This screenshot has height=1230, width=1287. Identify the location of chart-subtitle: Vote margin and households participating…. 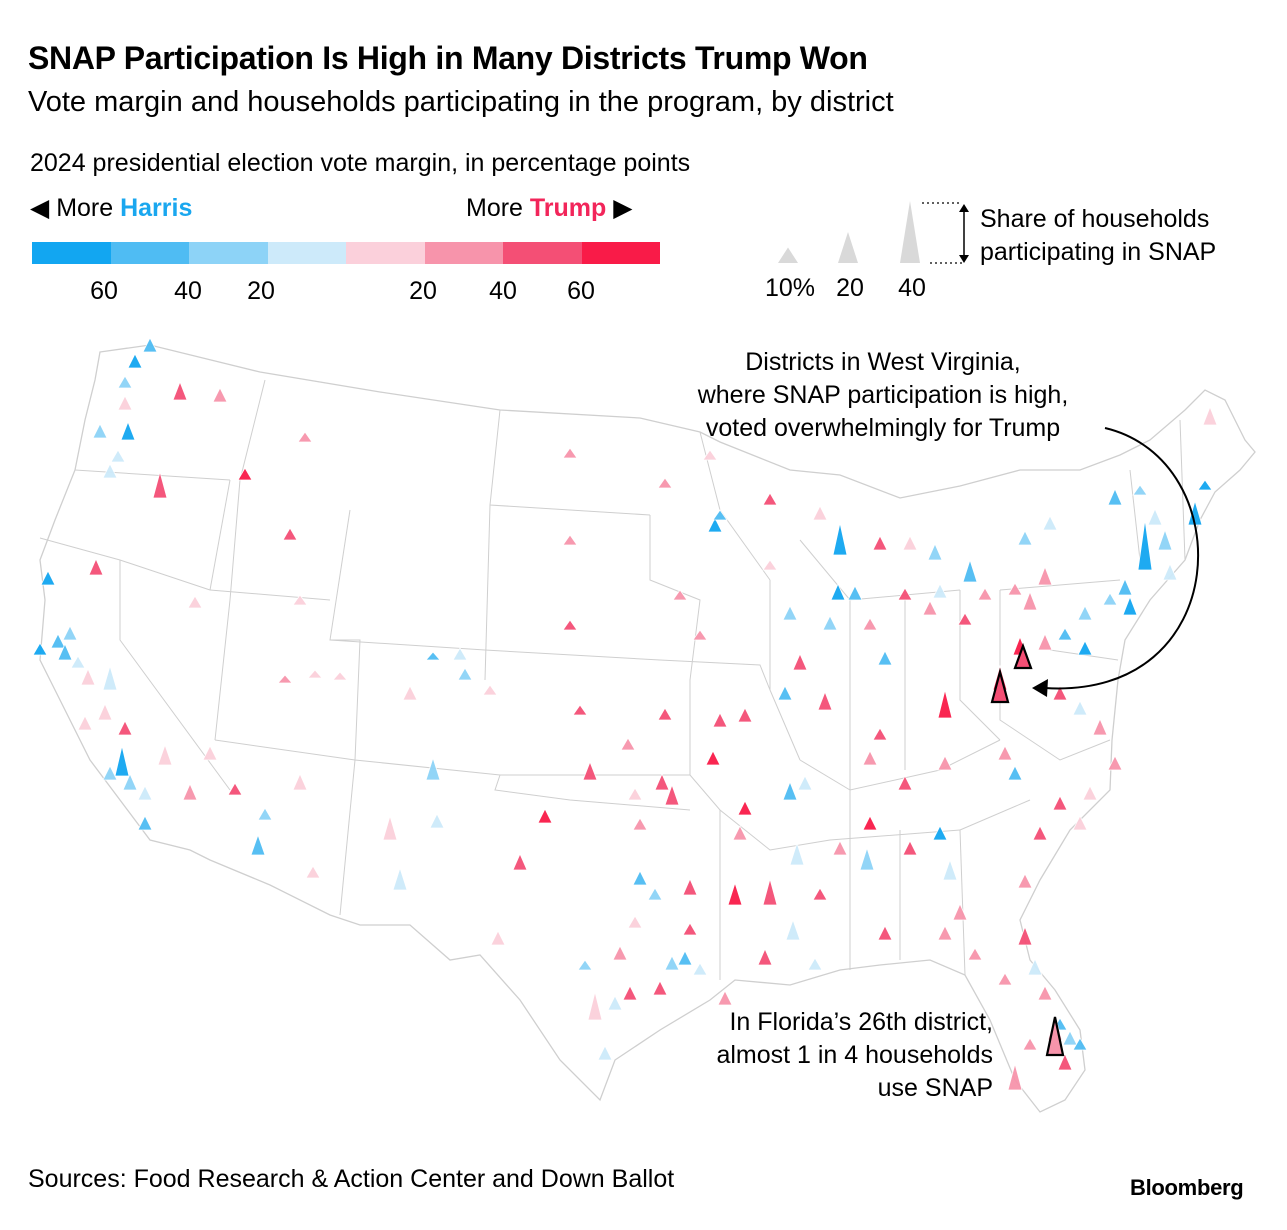
(461, 102).